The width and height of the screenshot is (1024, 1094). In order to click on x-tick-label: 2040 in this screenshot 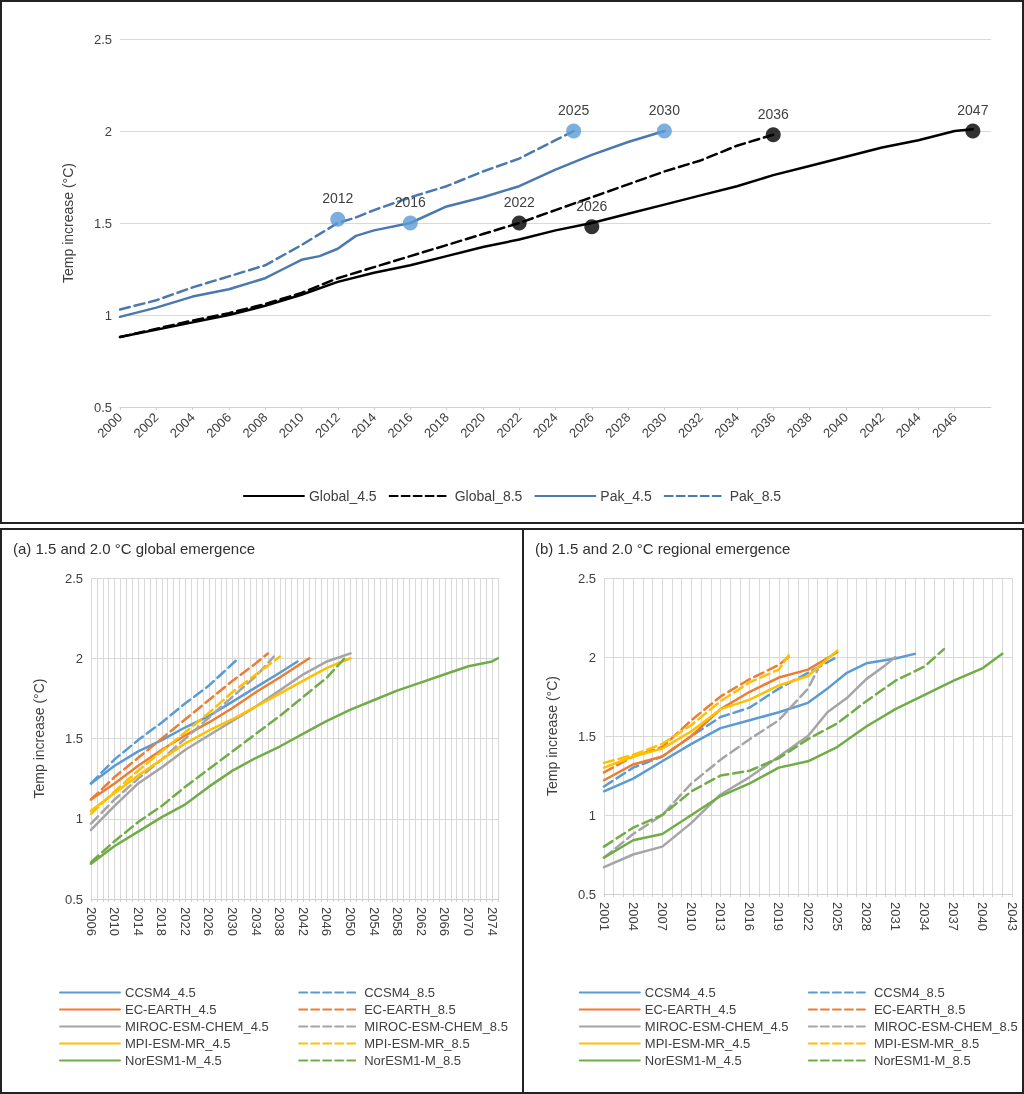, I will do `click(983, 916)`.